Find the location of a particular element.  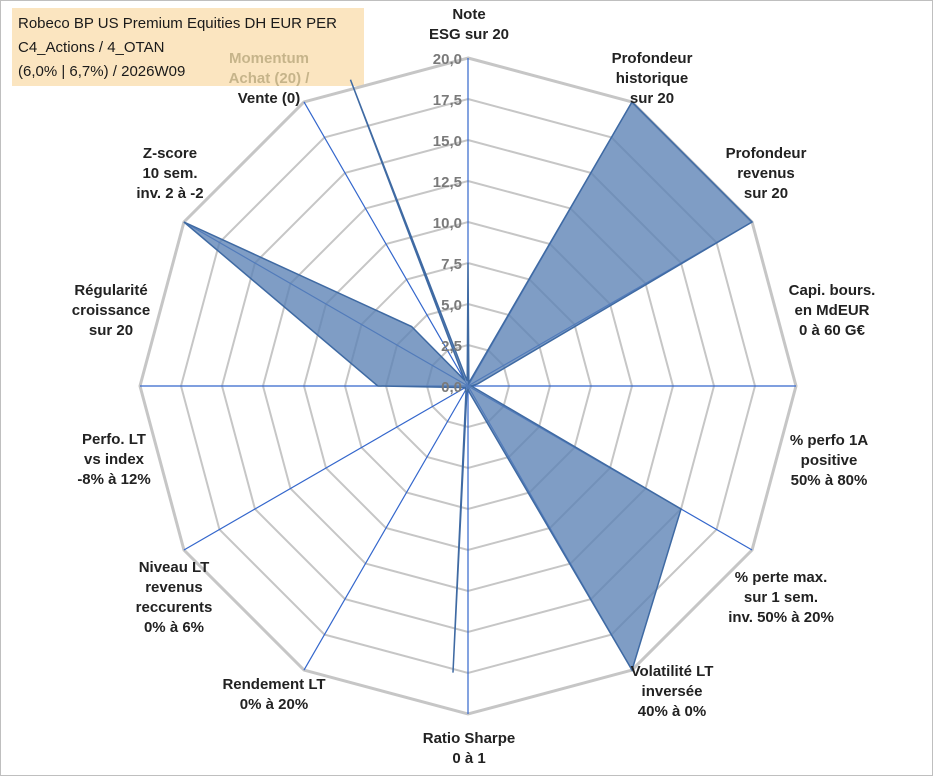

axis-label-line: Achat (20) / is located at coordinates (270, 78).